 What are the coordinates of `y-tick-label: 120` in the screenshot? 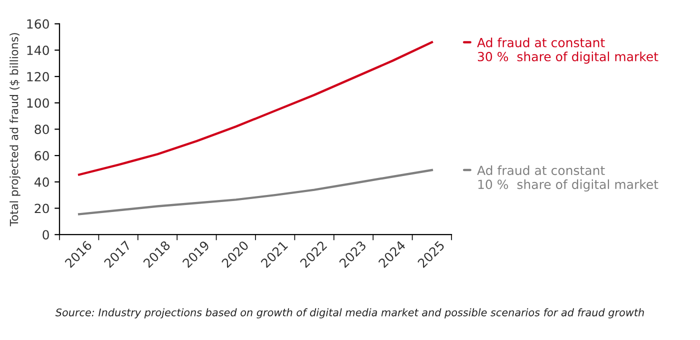 It's located at (38, 77).